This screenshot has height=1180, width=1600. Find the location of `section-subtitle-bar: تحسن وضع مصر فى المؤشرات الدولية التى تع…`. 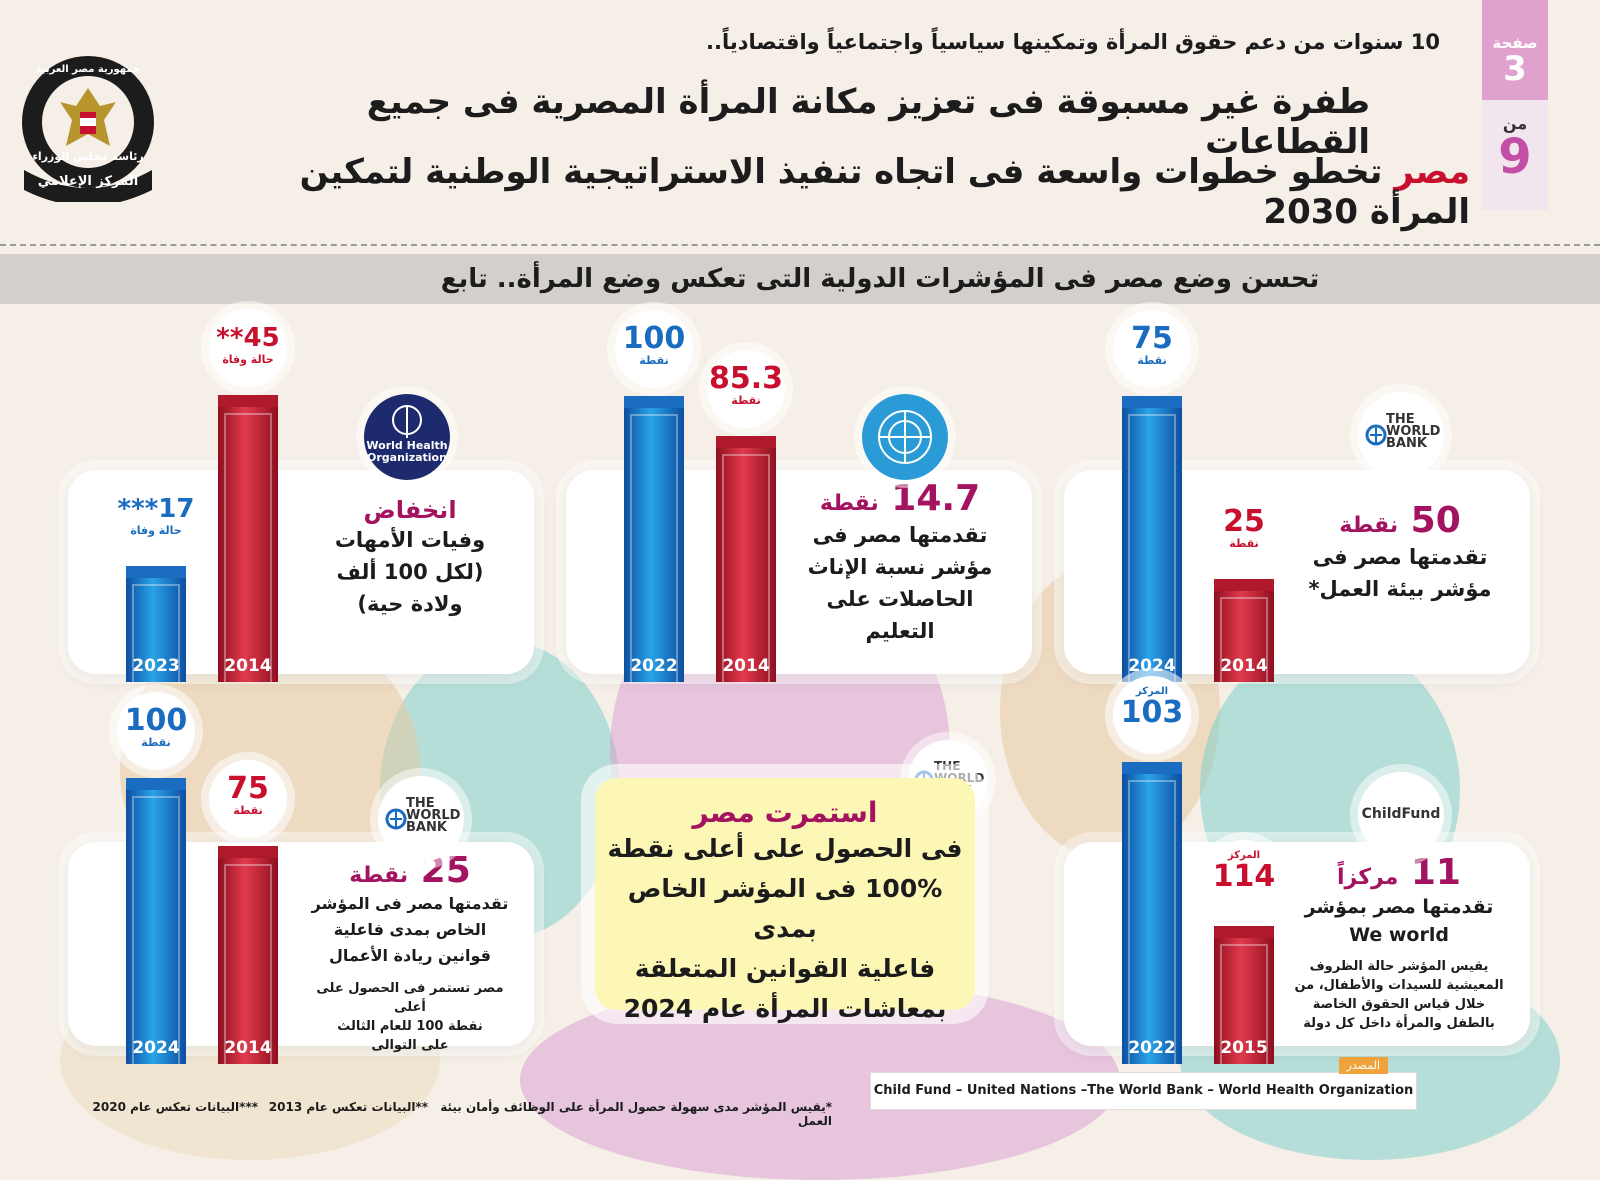

section-subtitle-bar: تحسن وضع مصر فى المؤشرات الدولية التى تع… is located at coordinates (800, 279).